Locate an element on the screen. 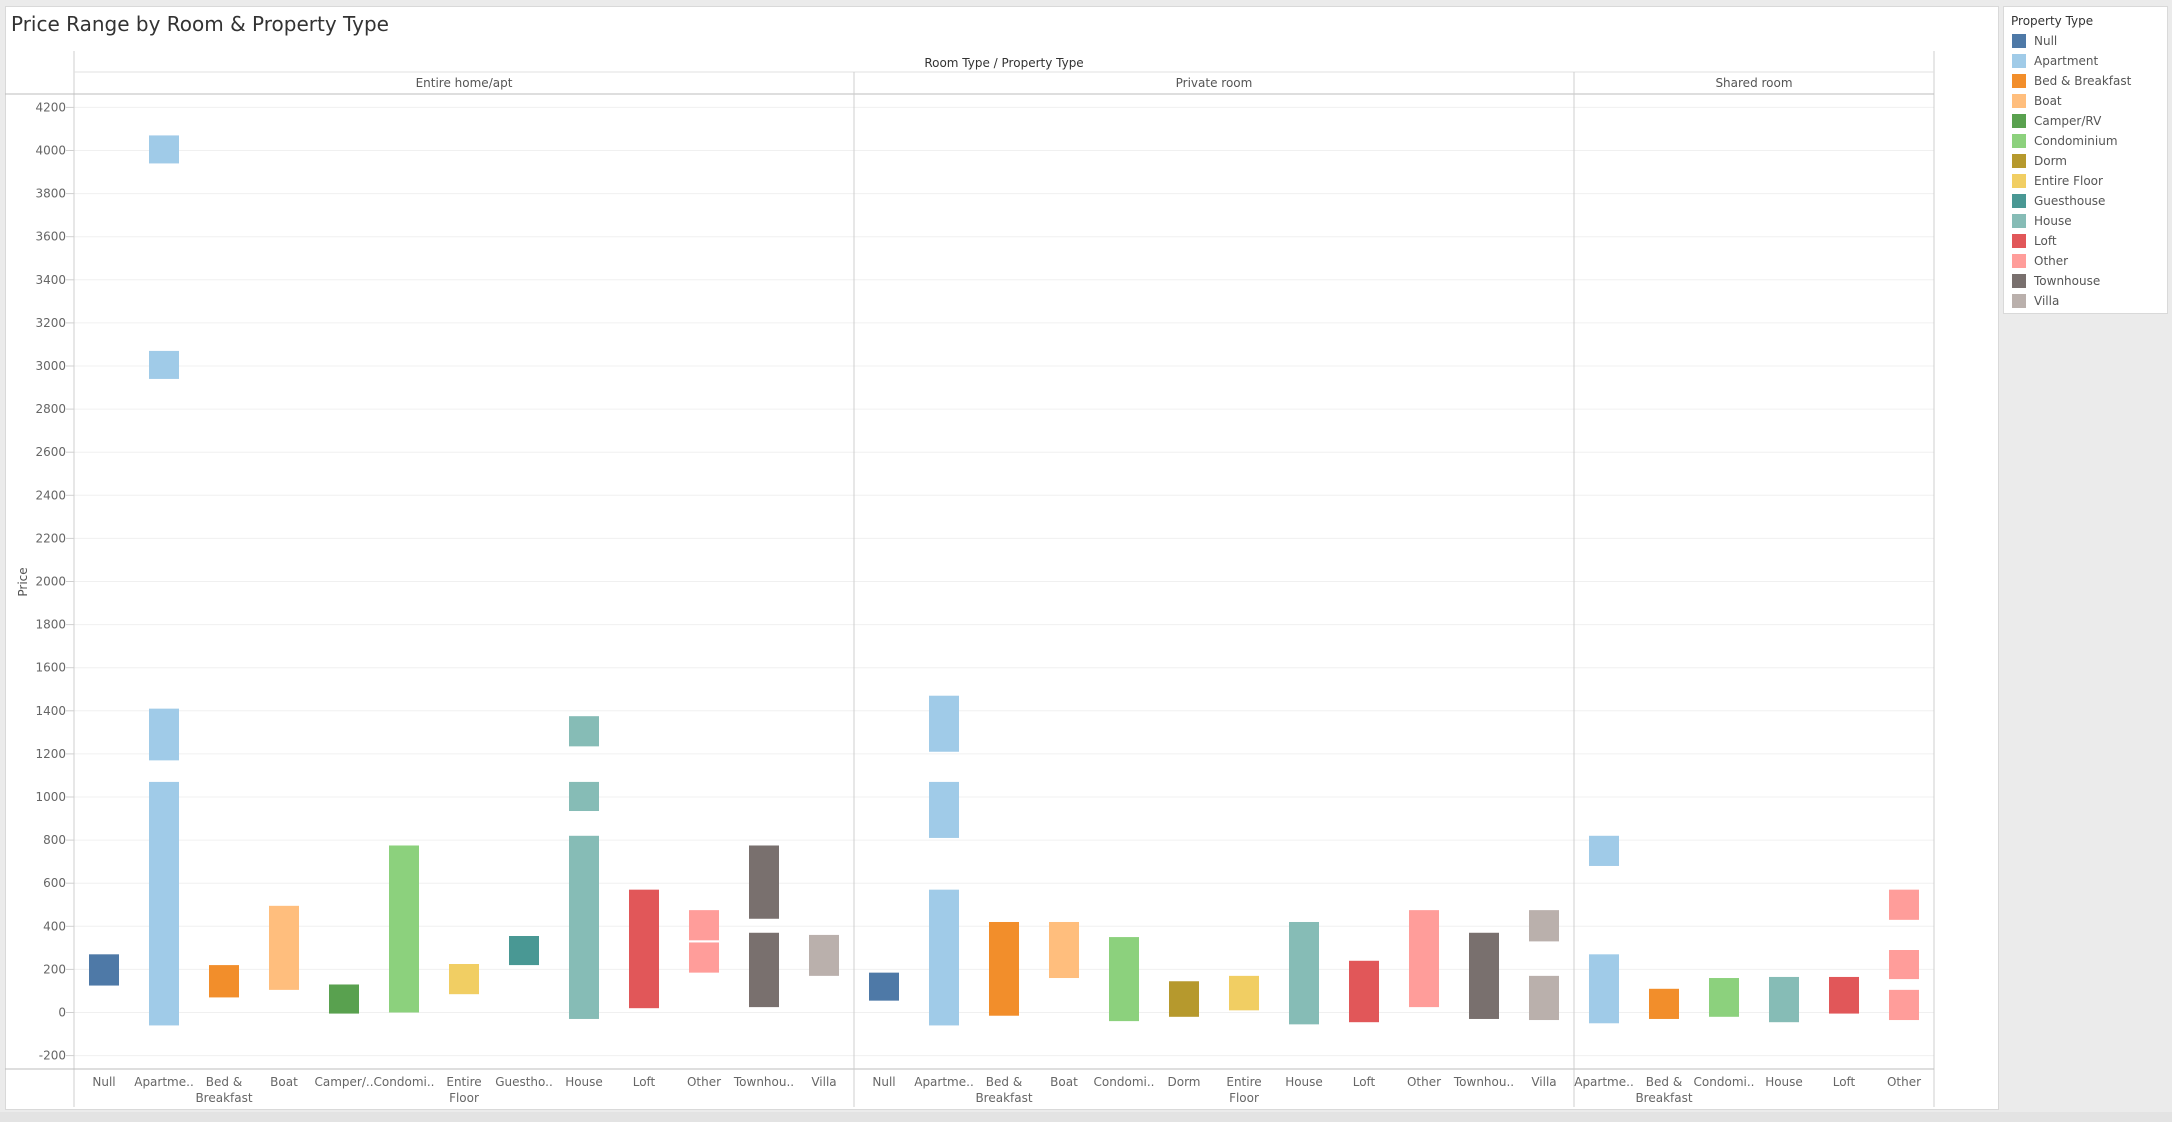 The height and width of the screenshot is (1122, 2172). category-label: Entire Floor is located at coordinates (463, 1090).